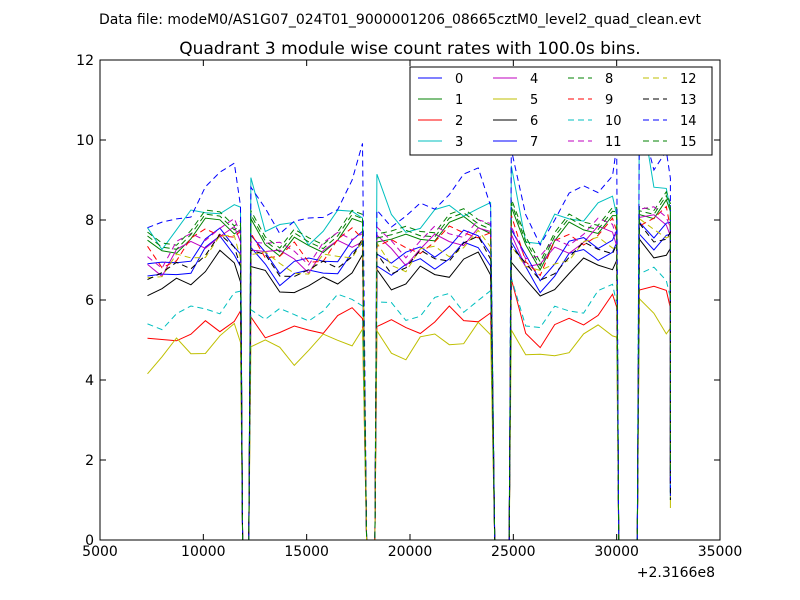 Image resolution: width=800 pixels, height=600 pixels. What do you see at coordinates (720, 552) in the screenshot?
I see `x-tick-label: 35000` at bounding box center [720, 552].